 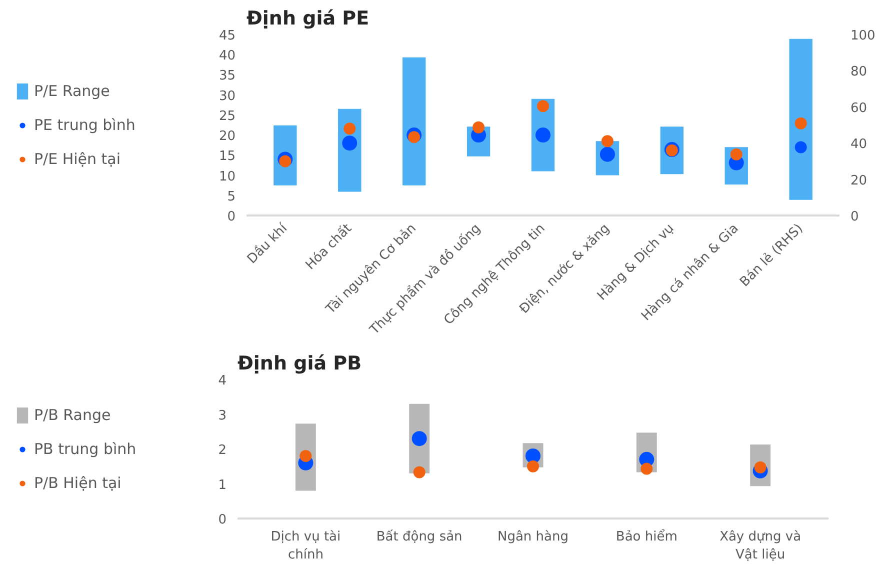 What do you see at coordinates (222, 450) in the screenshot?
I see `y-tick-label: 2` at bounding box center [222, 450].